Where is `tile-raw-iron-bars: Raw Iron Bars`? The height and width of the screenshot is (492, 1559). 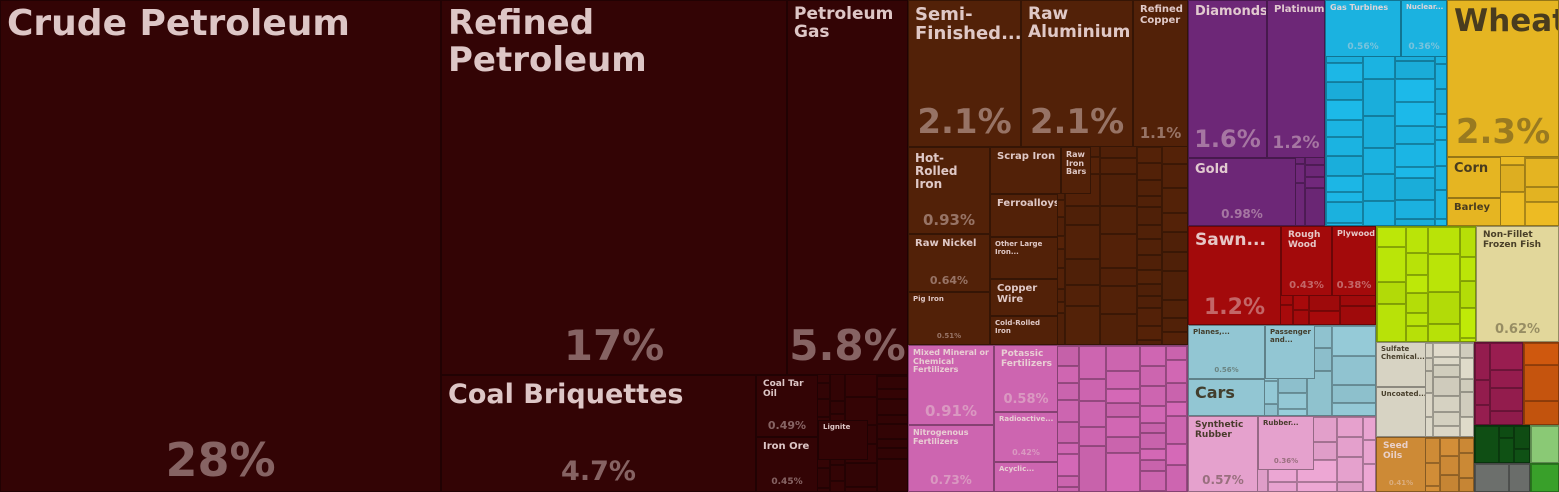
tile-raw-iron-bars: Raw Iron Bars is located at coordinates (1076, 170).